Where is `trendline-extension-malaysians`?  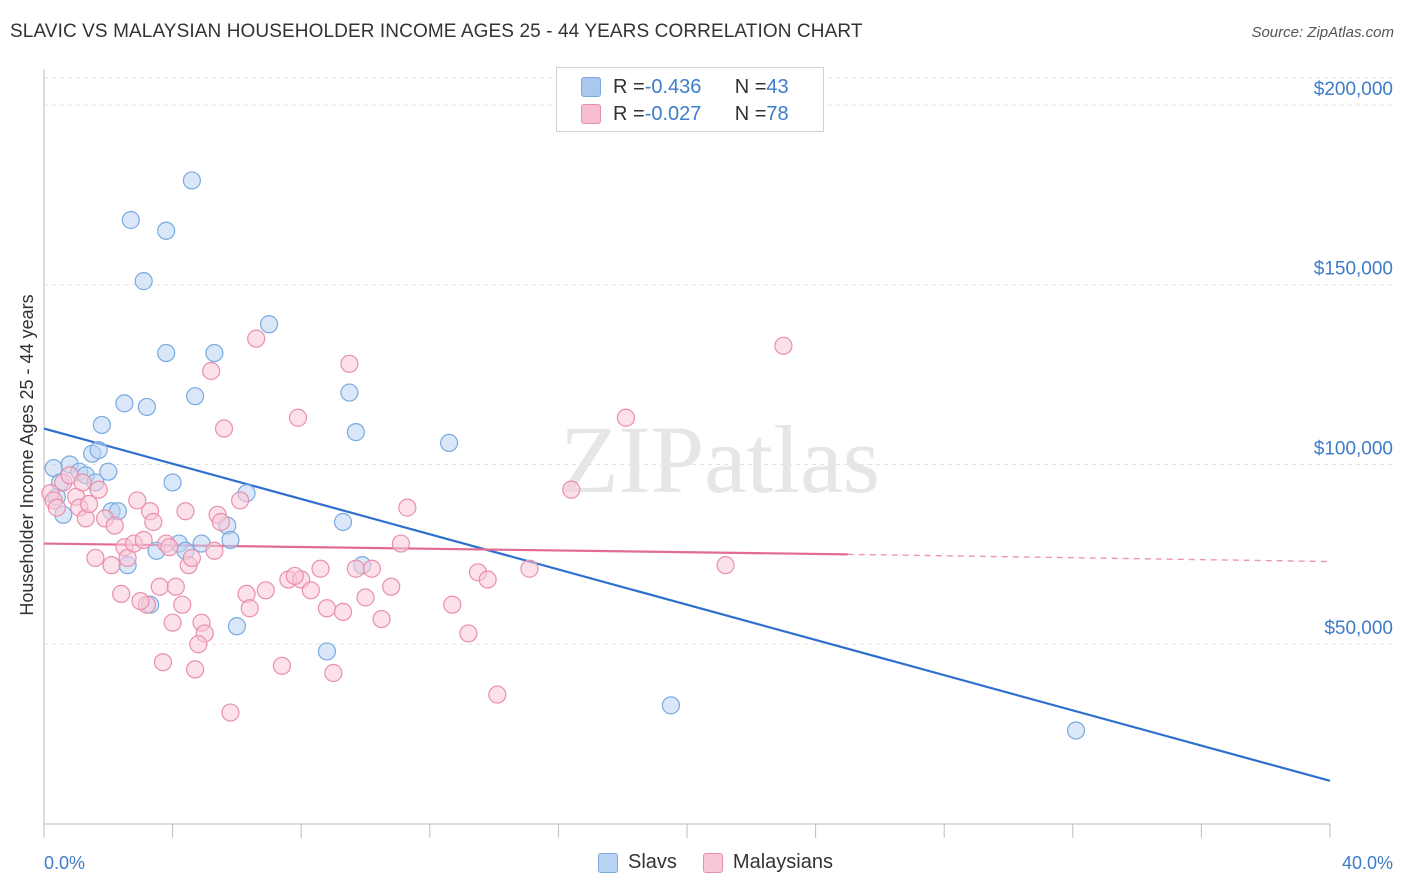
trendline-extension-malaysians is located at coordinates (1089, 558).